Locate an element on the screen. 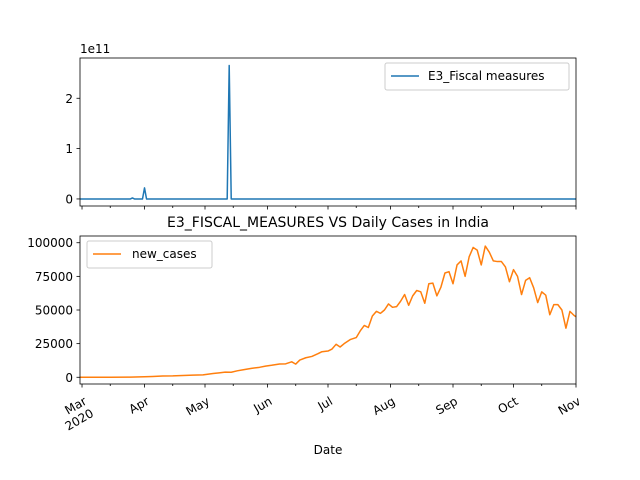  top-legend: E3_Fiscal measures is located at coordinates (477, 76).